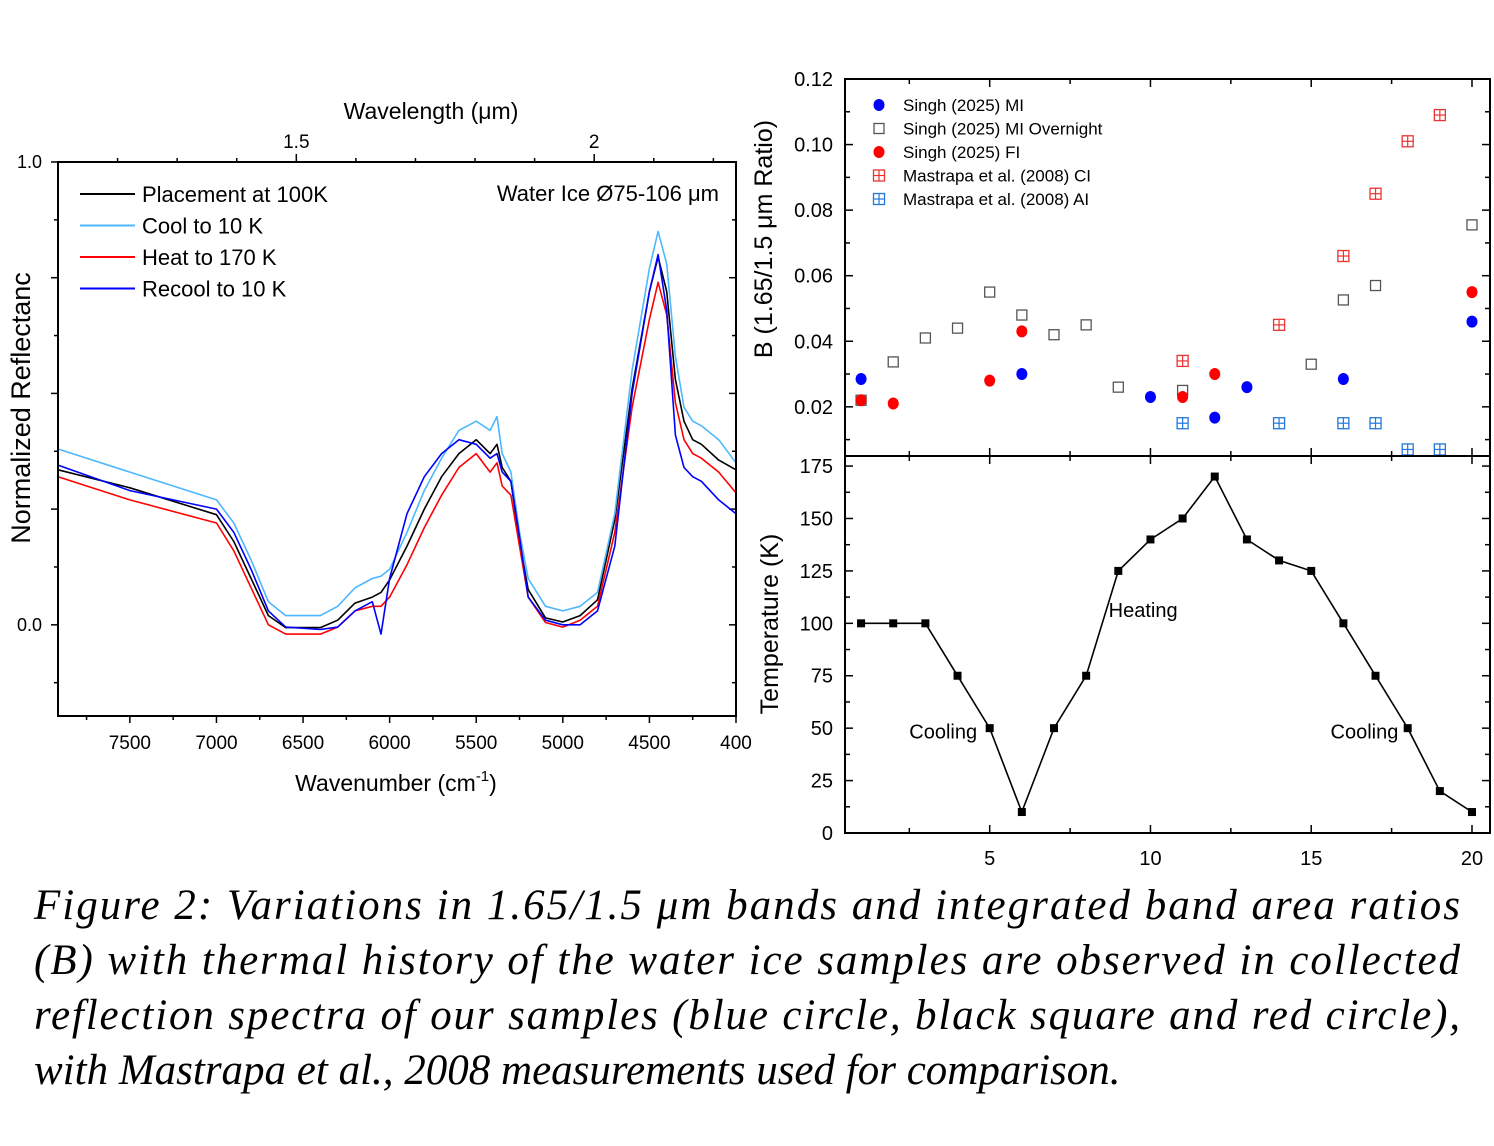 This screenshot has height=1146, width=1494. I want to click on x-axis-title-end: ), so click(493, 783).